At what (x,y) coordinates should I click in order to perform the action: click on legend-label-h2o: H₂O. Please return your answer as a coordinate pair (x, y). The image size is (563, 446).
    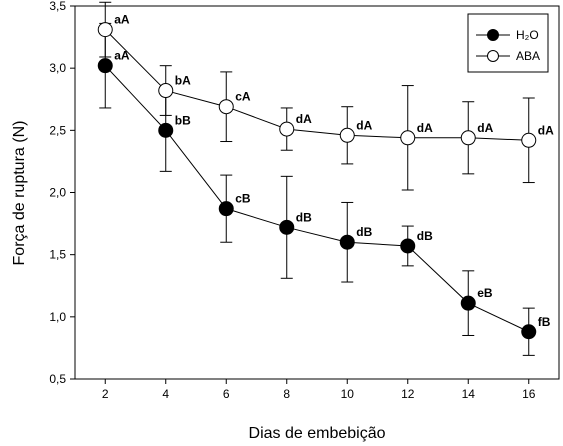
    Looking at the image, I should click on (527, 35).